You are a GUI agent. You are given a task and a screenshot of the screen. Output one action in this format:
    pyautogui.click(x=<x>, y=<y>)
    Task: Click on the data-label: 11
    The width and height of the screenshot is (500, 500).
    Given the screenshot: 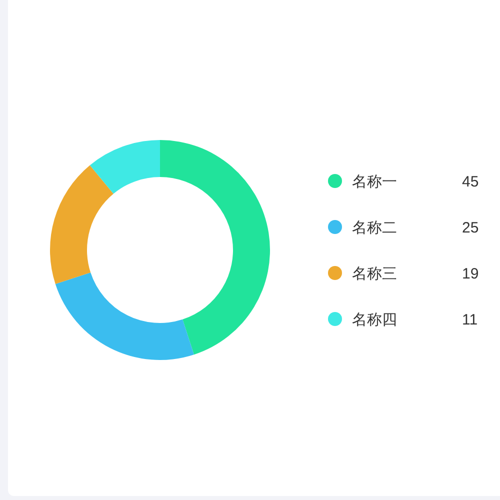 What is the action you would take?
    pyautogui.click(x=470, y=319)
    